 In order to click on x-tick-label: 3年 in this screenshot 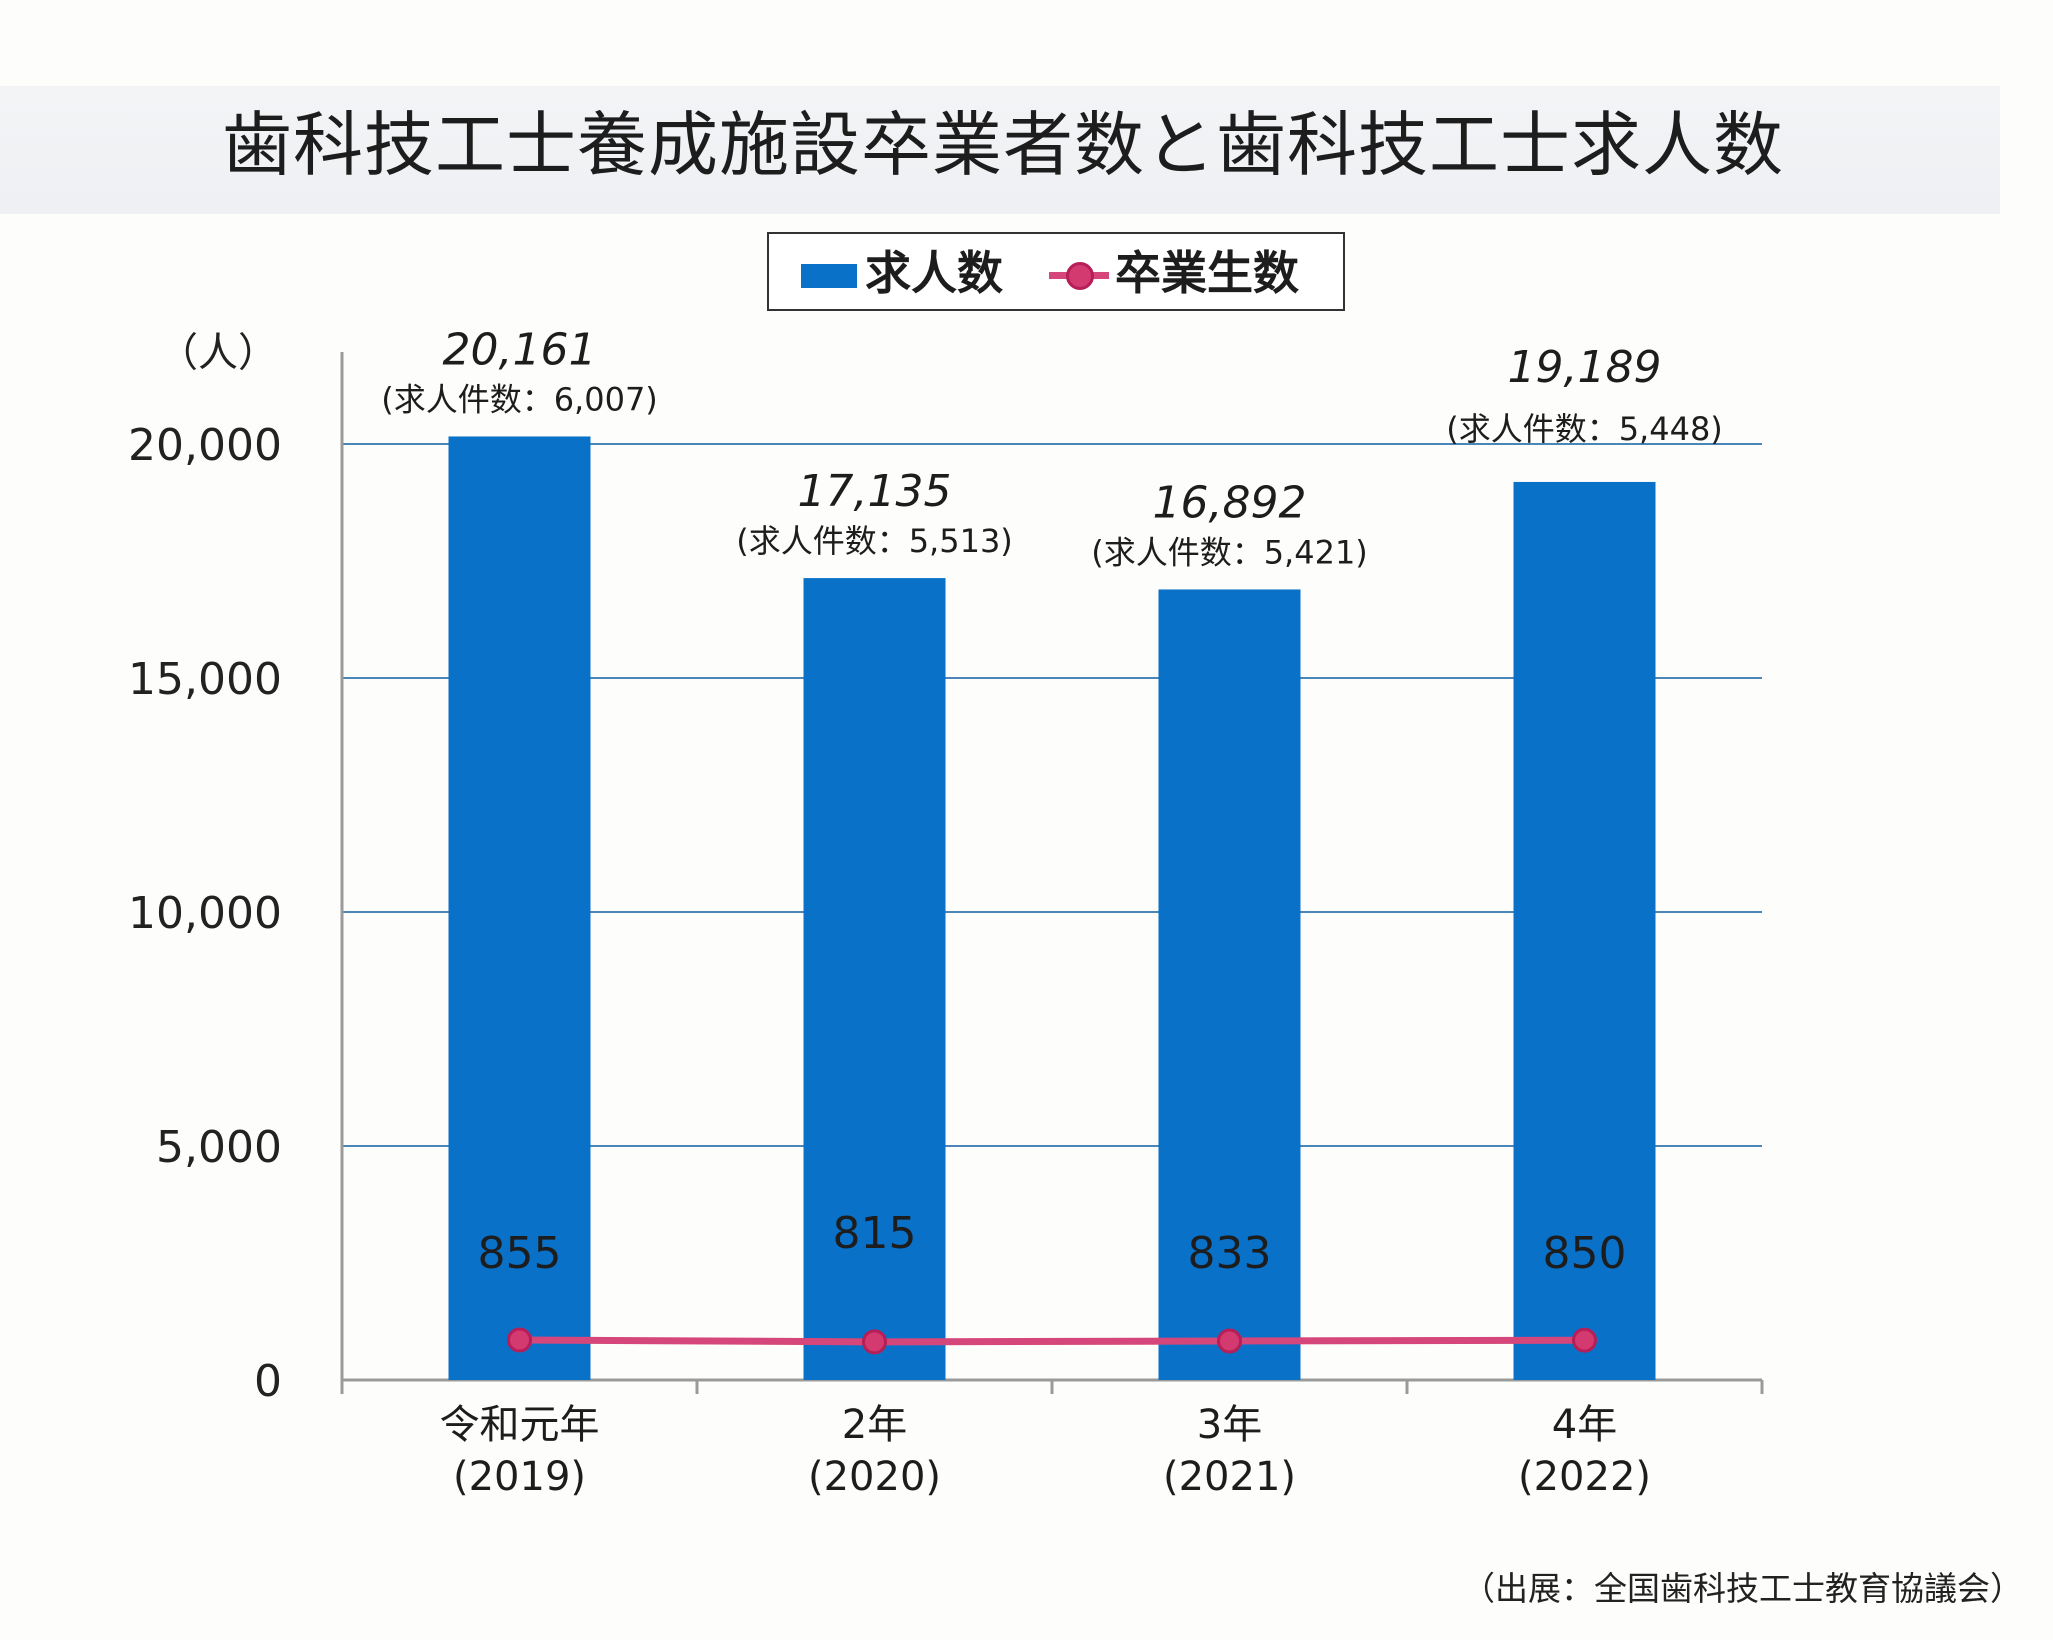, I will do `click(1229, 1425)`.